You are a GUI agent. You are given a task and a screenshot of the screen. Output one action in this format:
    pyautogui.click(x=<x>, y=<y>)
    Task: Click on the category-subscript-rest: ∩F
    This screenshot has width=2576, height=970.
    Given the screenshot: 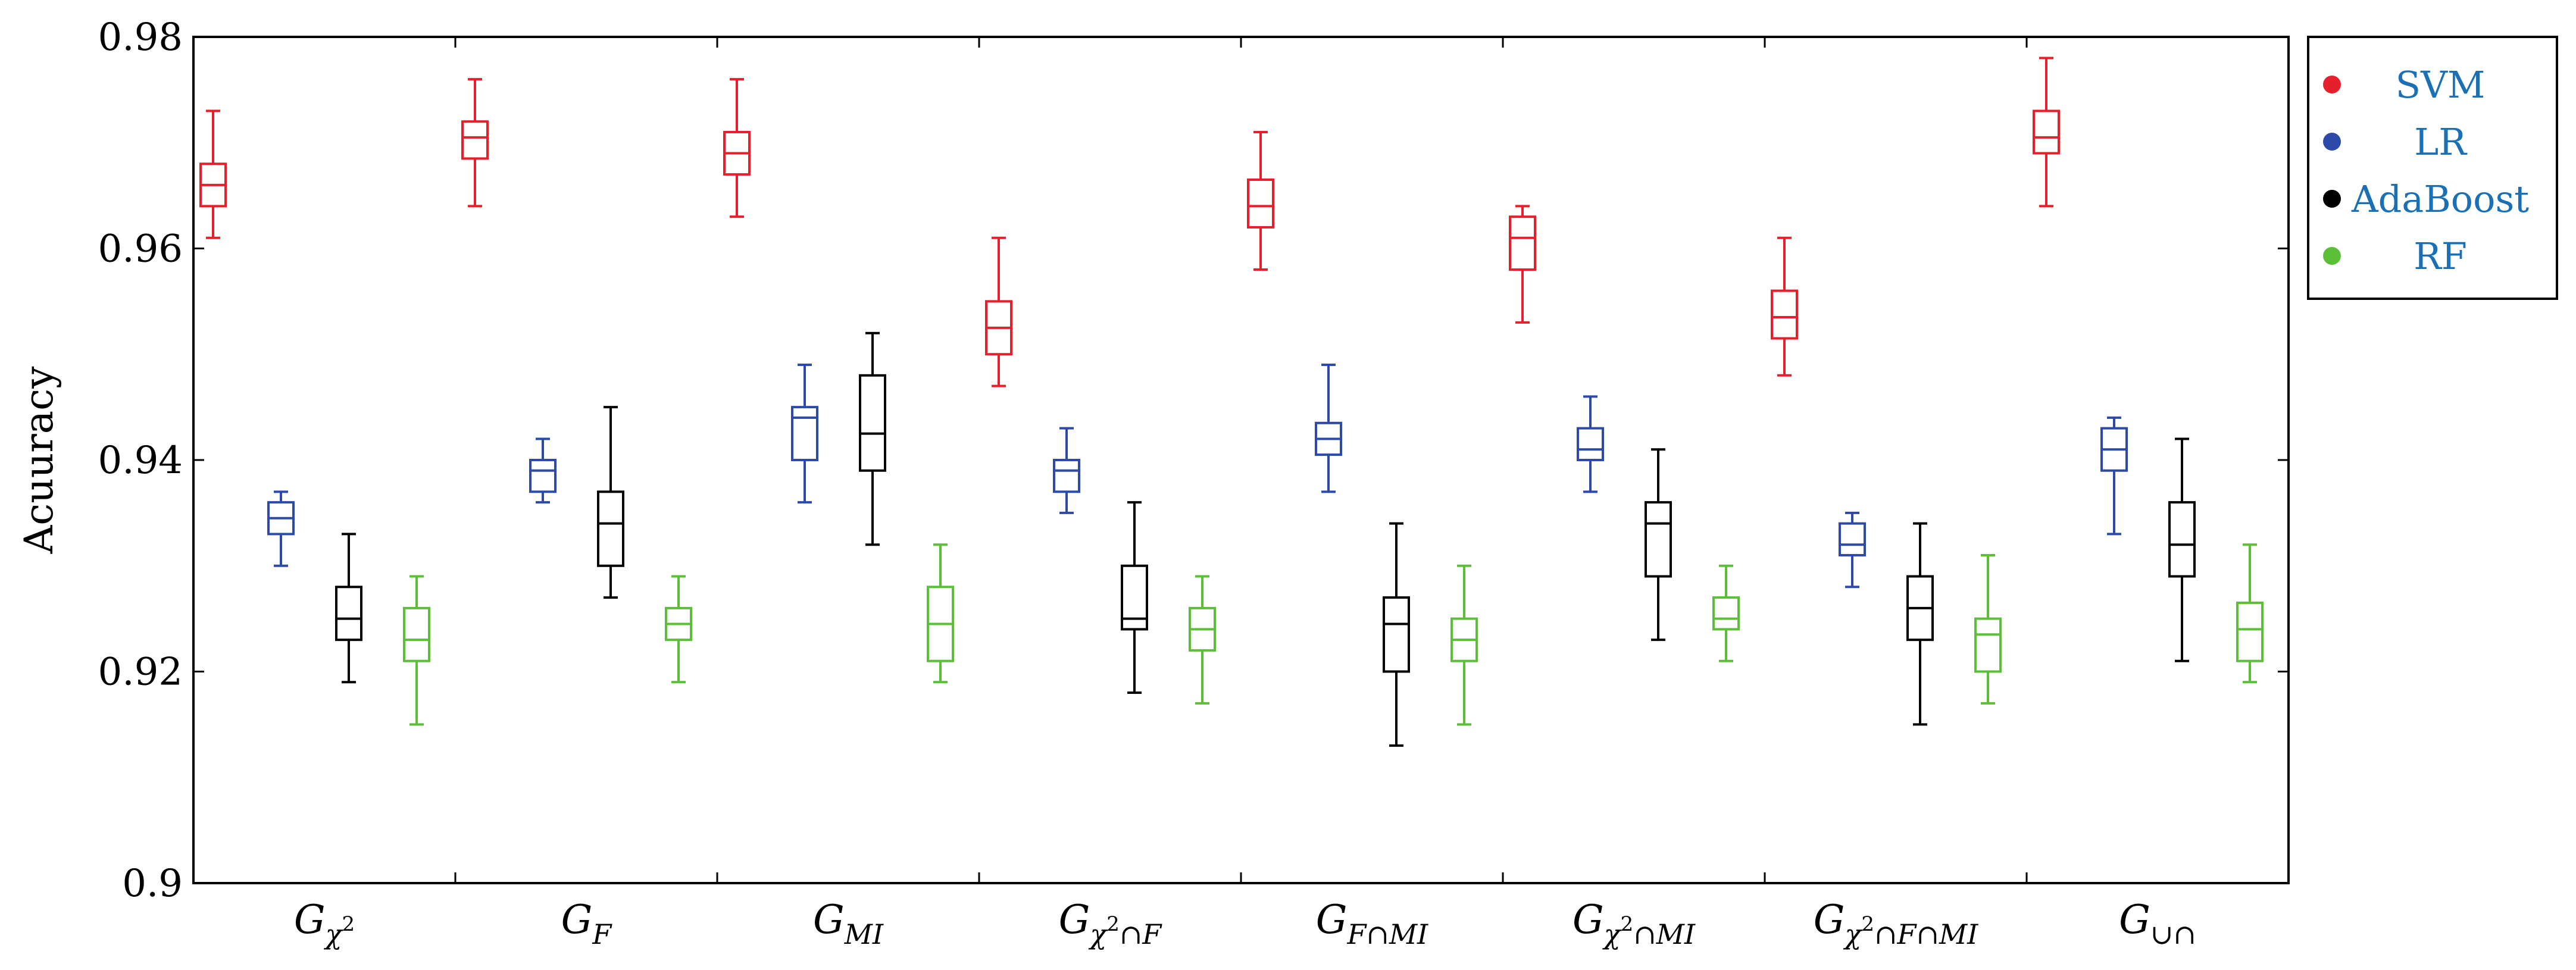 What is the action you would take?
    pyautogui.click(x=1141, y=934)
    